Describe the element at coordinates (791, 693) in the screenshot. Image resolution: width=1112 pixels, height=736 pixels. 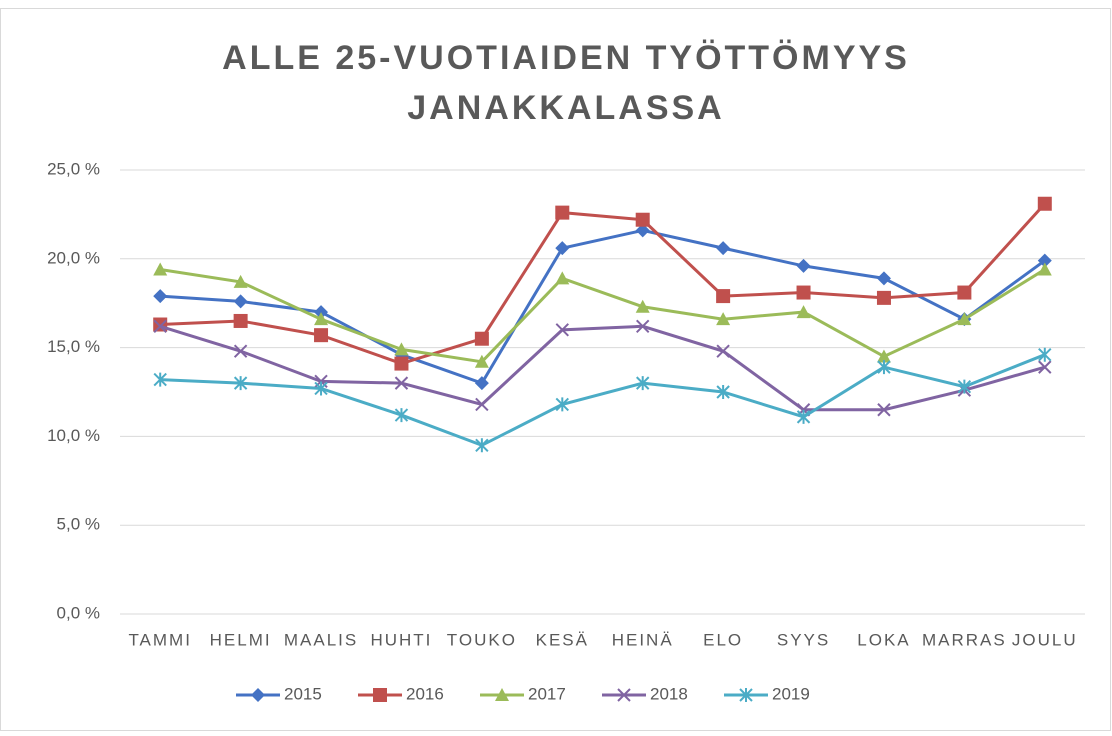
I see `legend-label: 2019` at that location.